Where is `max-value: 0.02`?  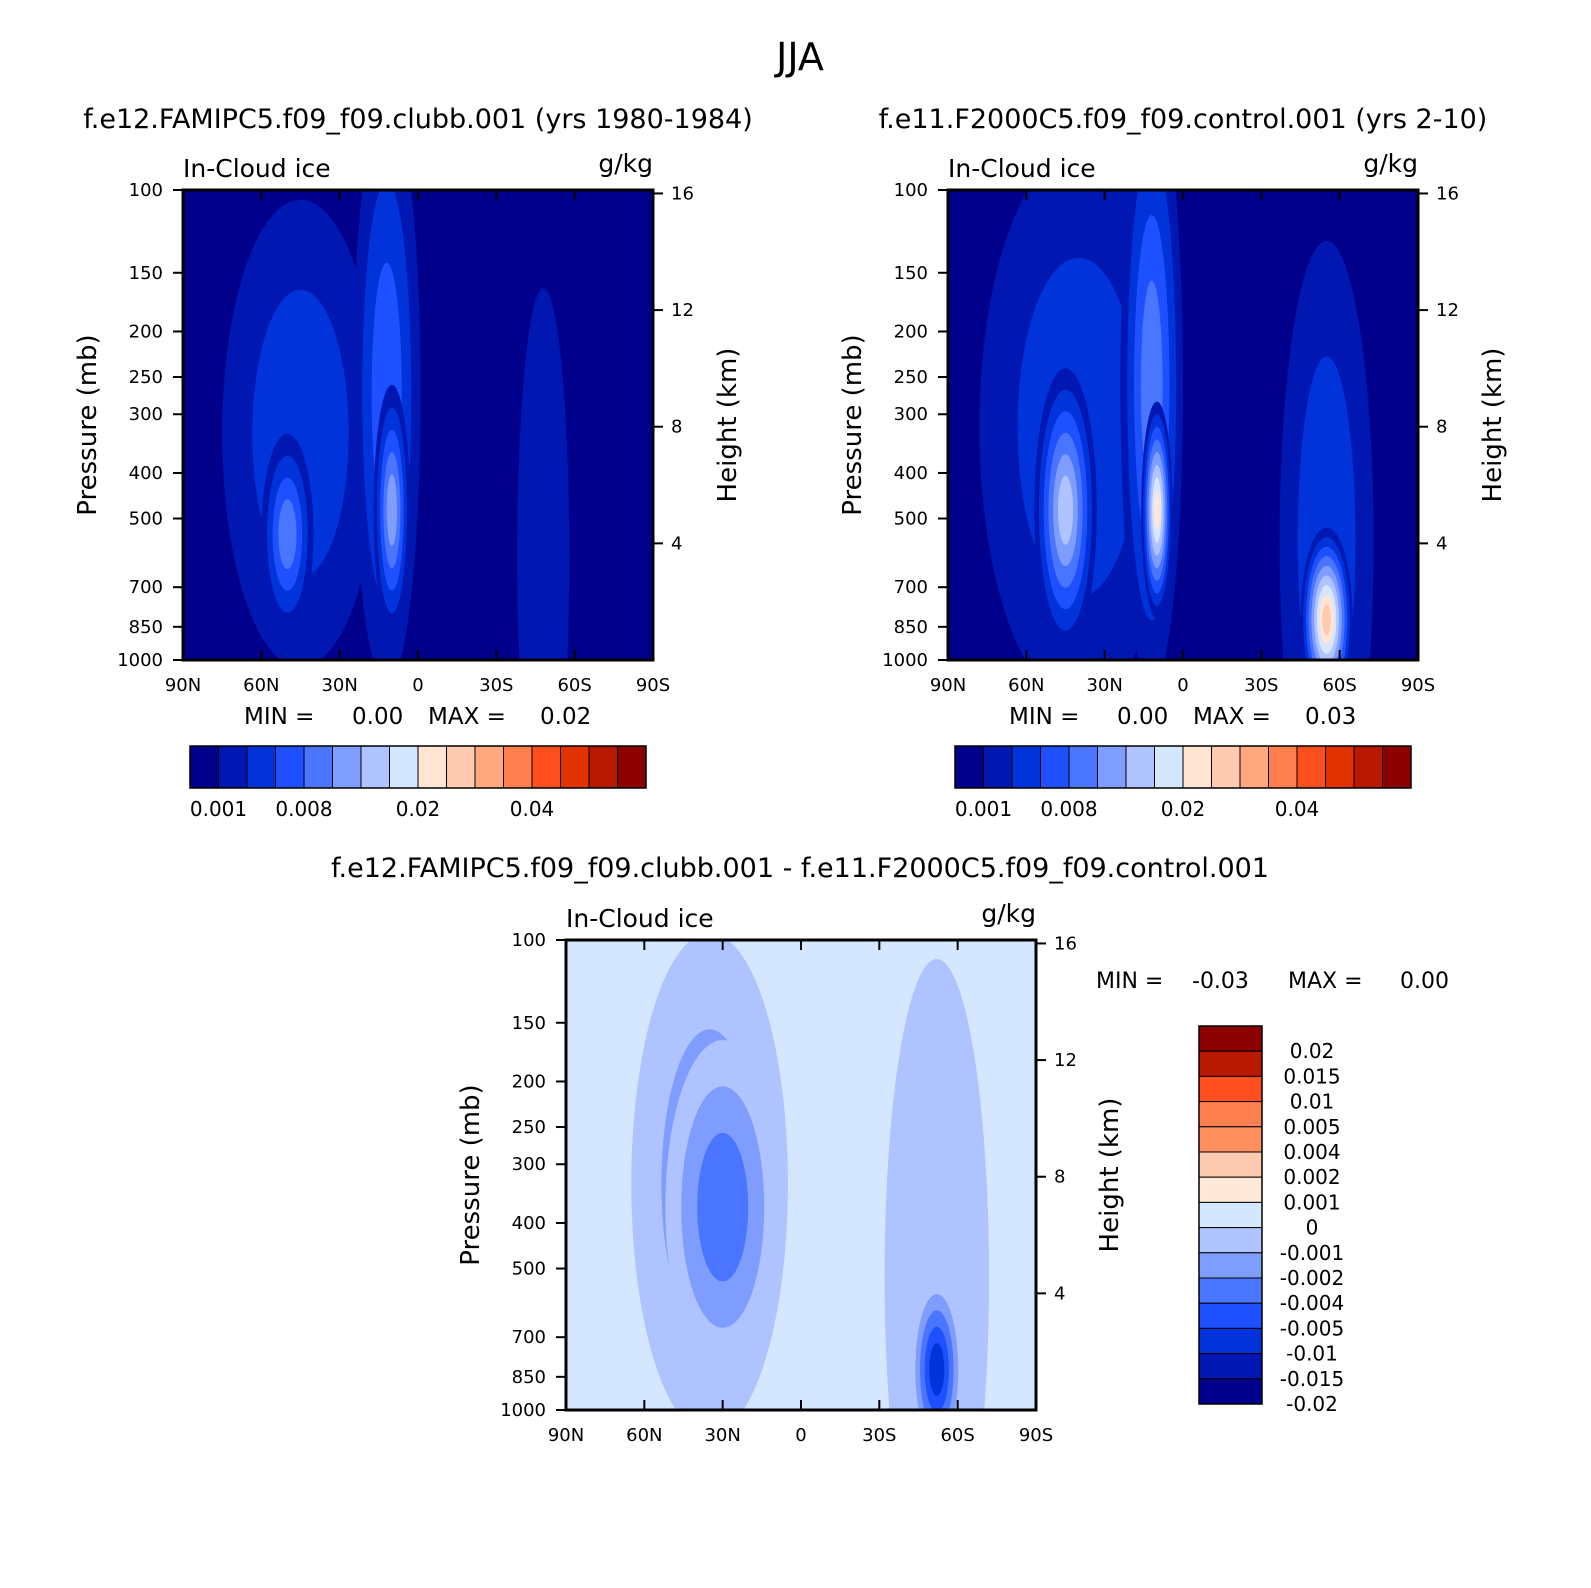 max-value: 0.02 is located at coordinates (565, 717).